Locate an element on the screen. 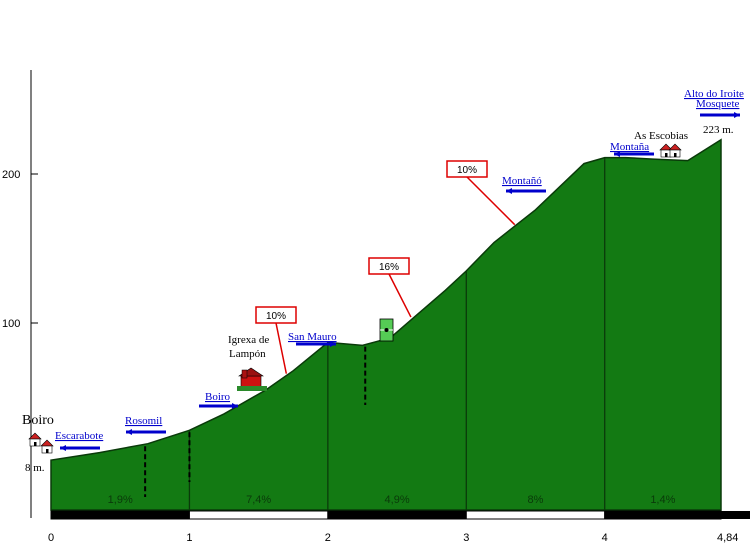  segment-grade-label: 1,4% is located at coordinates (662, 500).